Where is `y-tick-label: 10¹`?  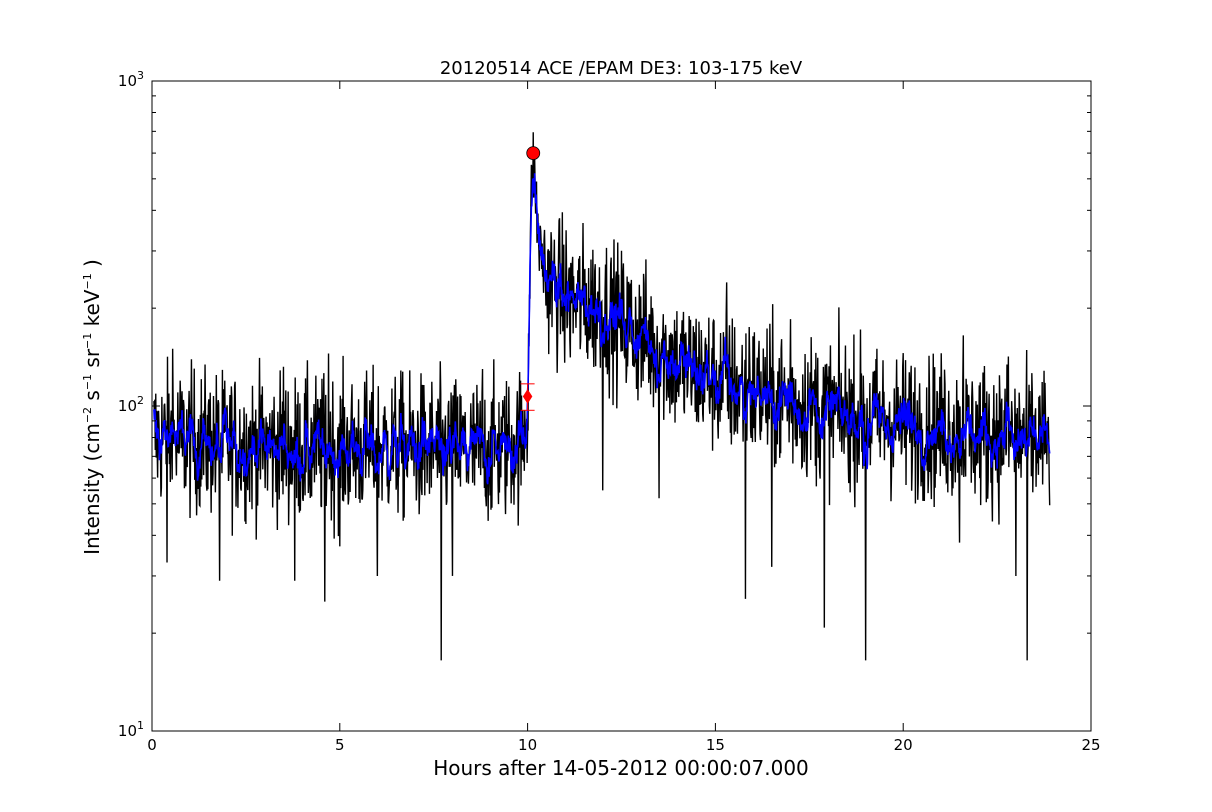 y-tick-label: 10¹ is located at coordinates (131, 729).